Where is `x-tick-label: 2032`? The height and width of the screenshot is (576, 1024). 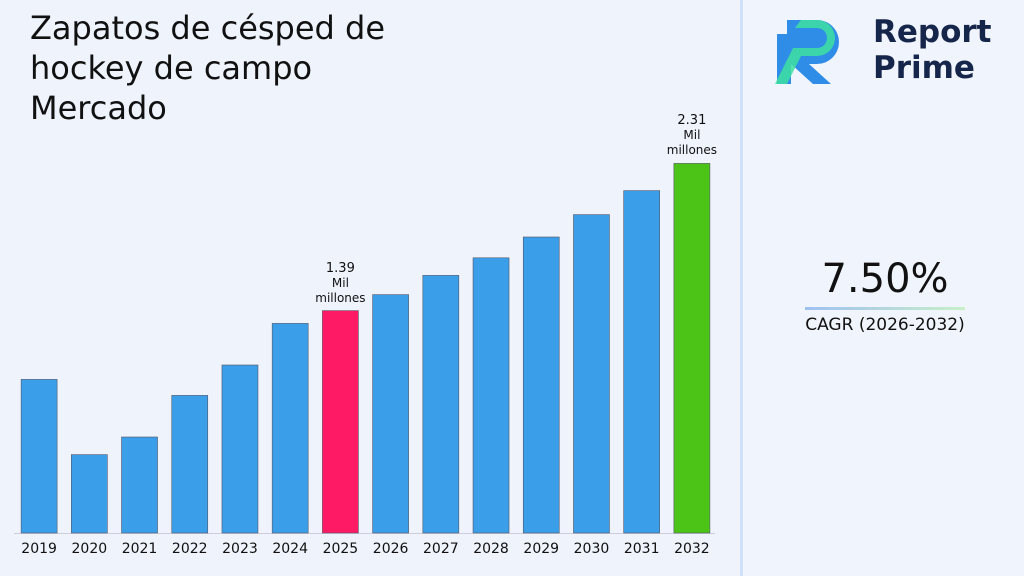 x-tick-label: 2032 is located at coordinates (692, 549).